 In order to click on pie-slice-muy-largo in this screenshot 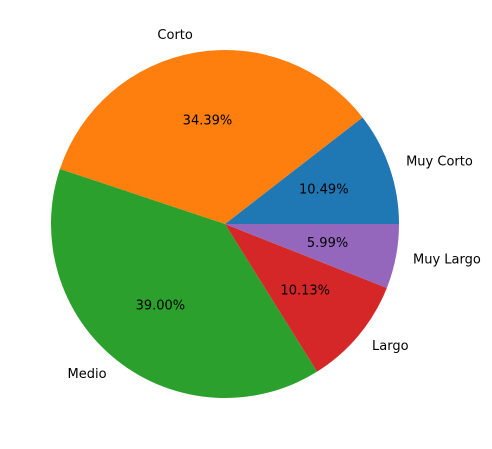, I will do `click(312, 256)`.